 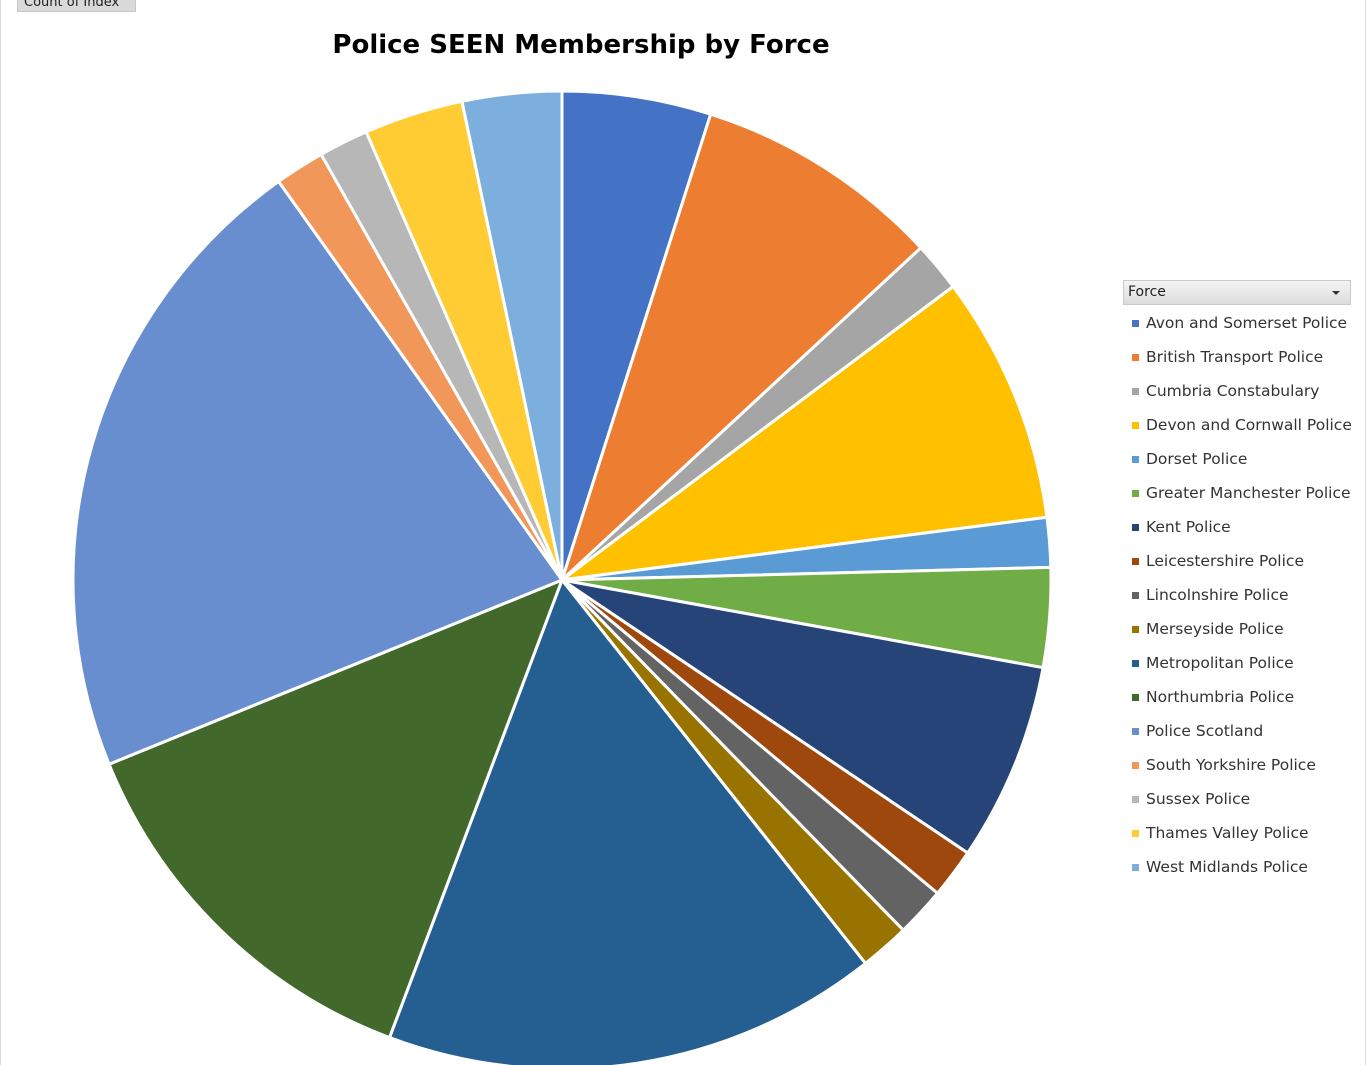 I want to click on legend-label: Leicestershire Police, so click(x=1225, y=561).